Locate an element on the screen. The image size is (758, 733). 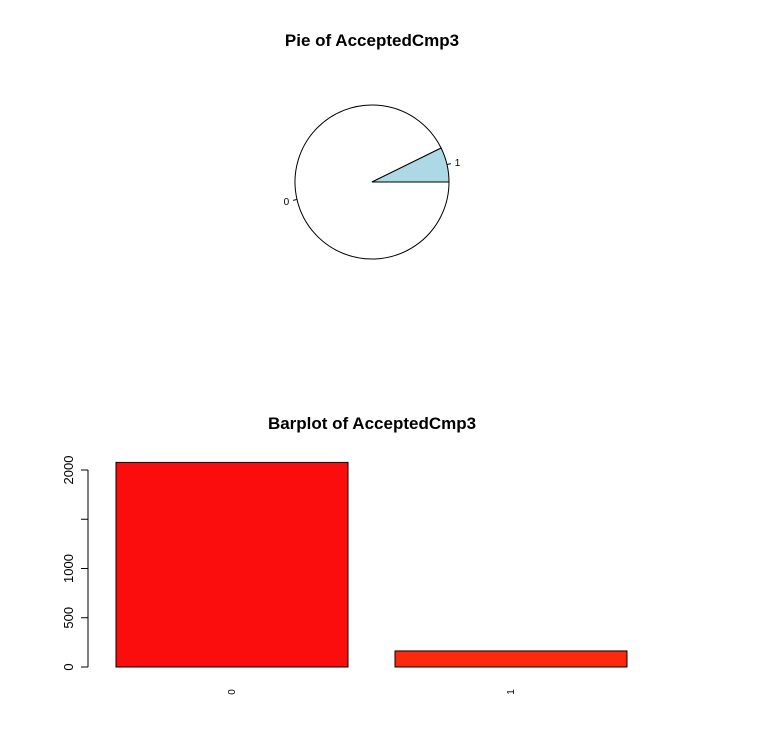
pie-label-0: 0 is located at coordinates (287, 202).